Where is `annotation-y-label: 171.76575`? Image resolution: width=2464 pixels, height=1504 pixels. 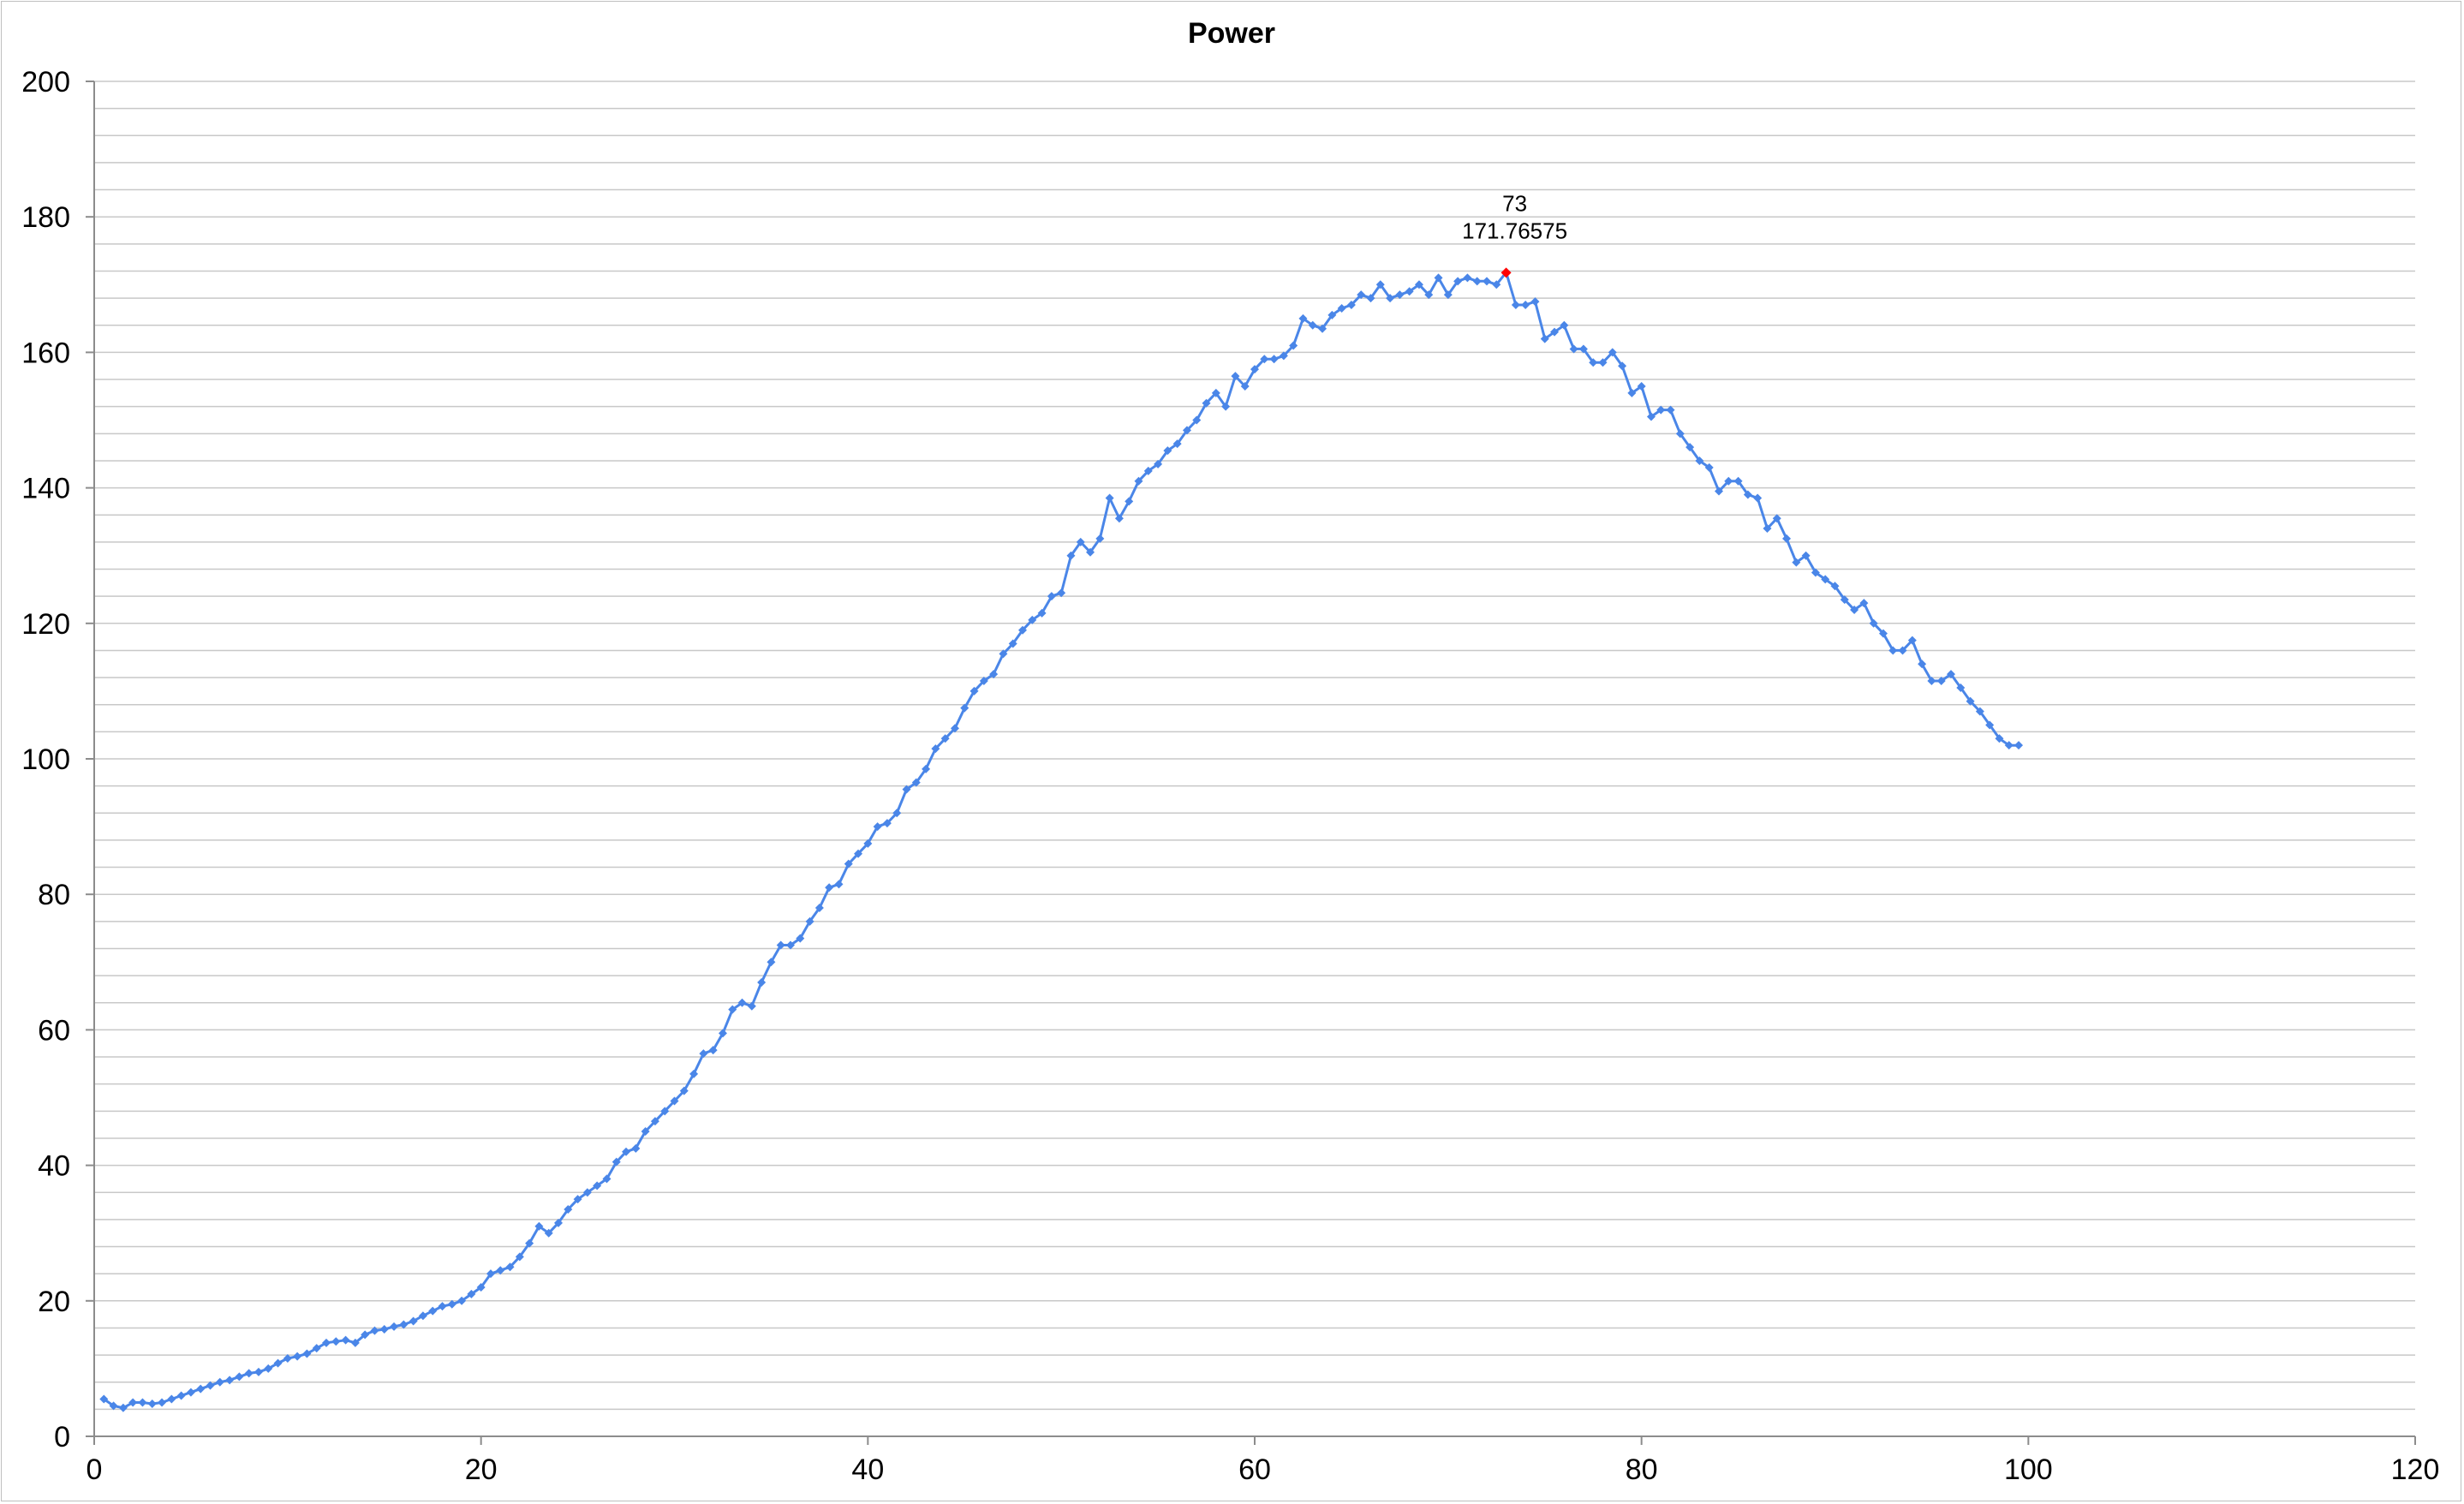
annotation-y-label: 171.76575 is located at coordinates (1514, 231).